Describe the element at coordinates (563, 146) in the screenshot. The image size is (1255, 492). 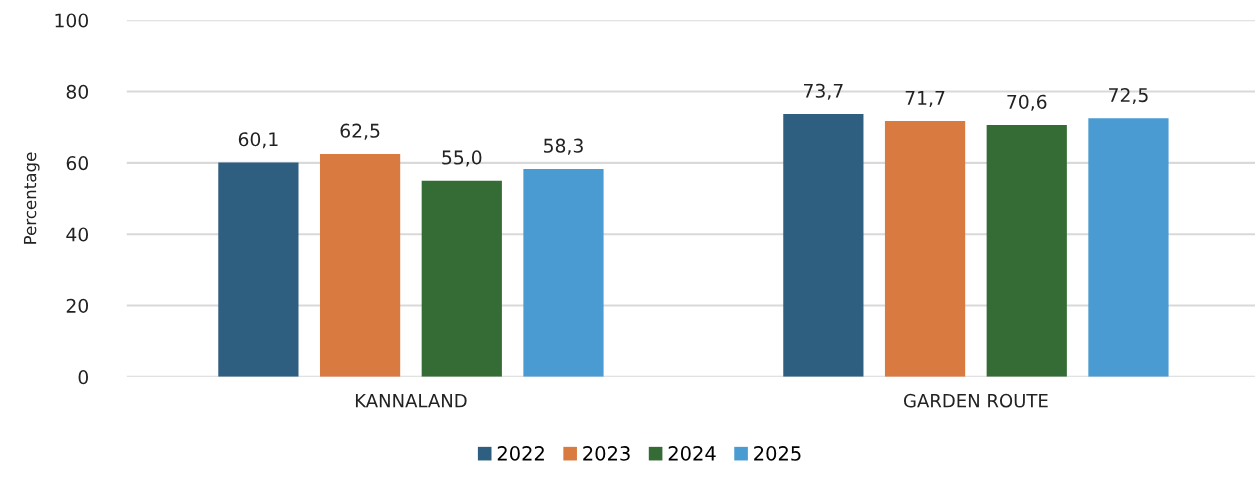
I see `data-label: 58,3` at that location.